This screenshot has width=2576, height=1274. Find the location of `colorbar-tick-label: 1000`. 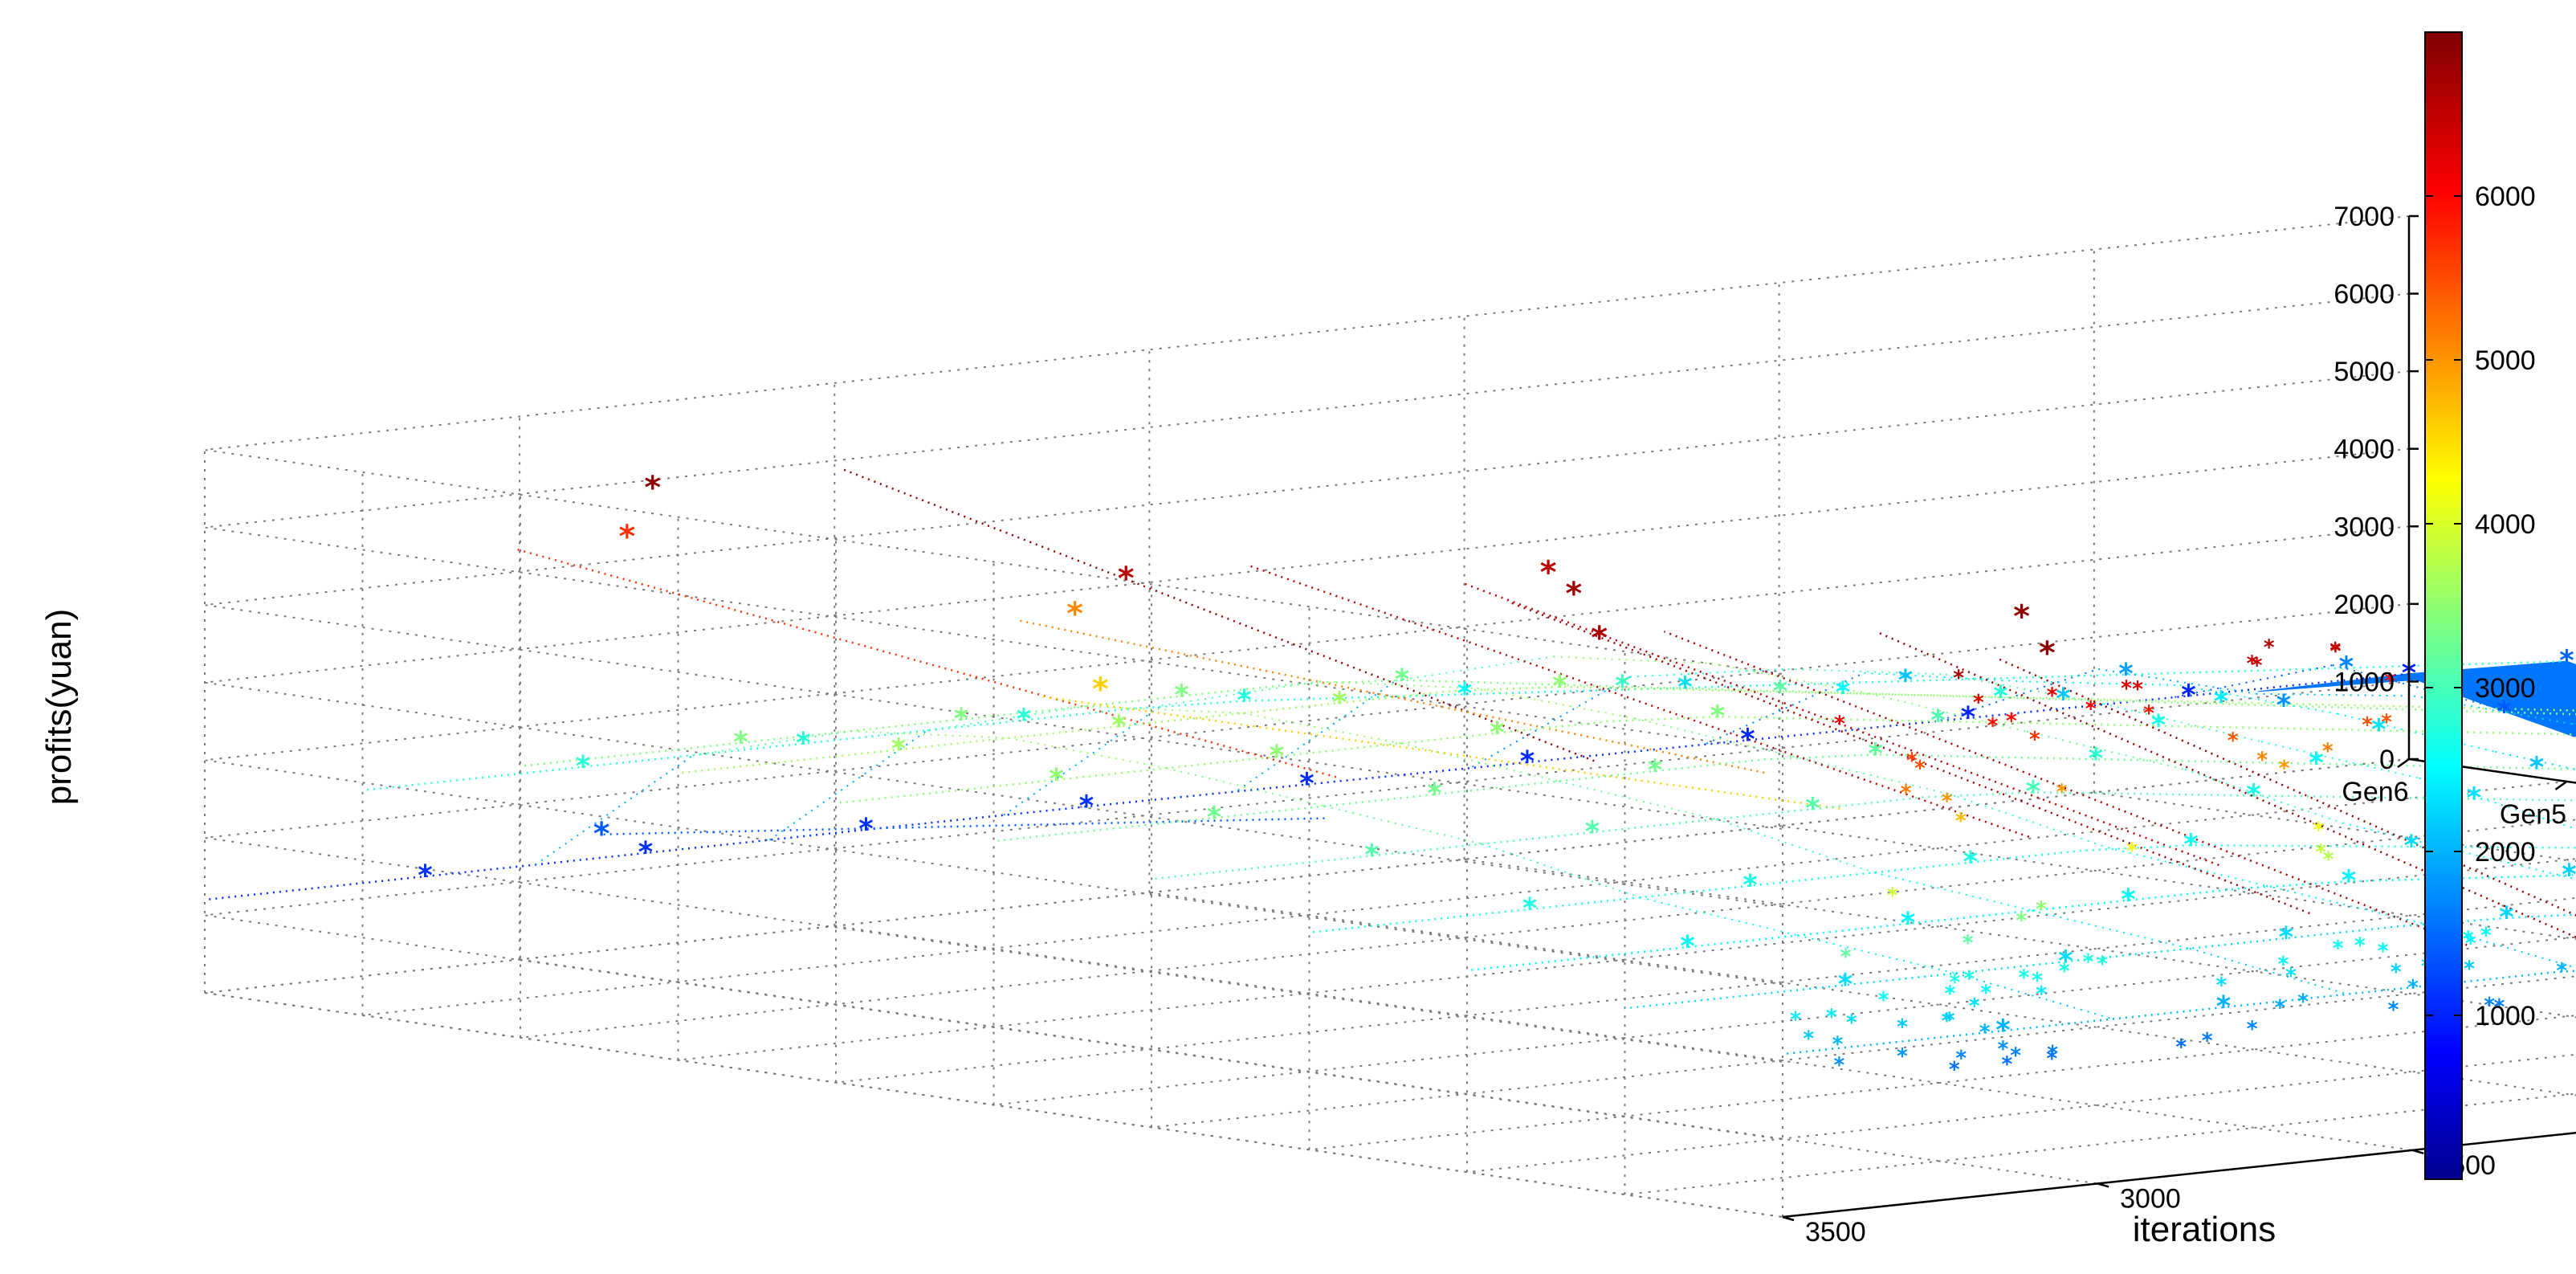

colorbar-tick-label: 1000 is located at coordinates (2505, 1016).